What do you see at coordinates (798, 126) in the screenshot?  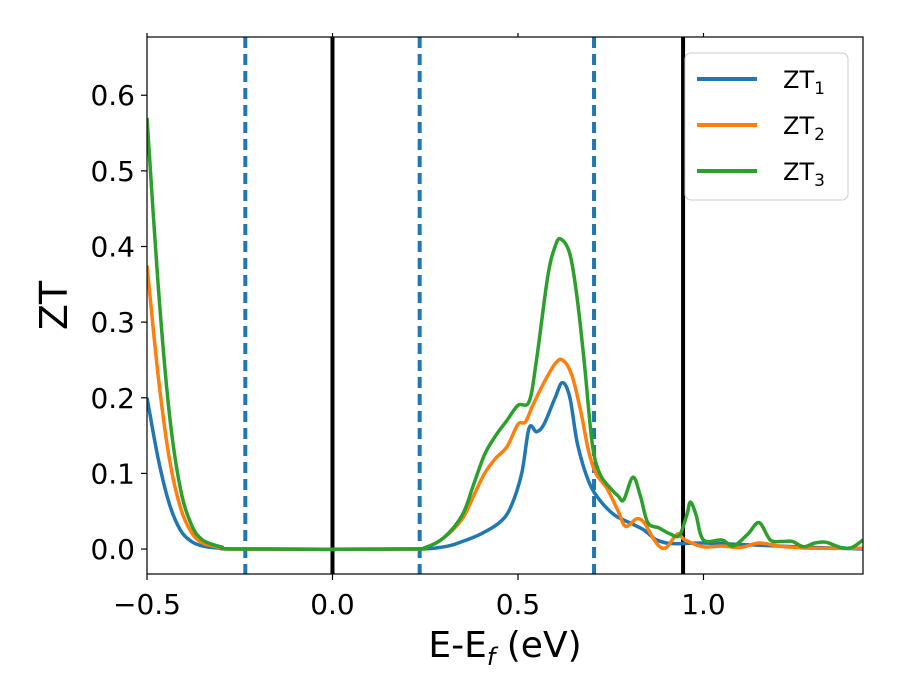 I see `legend-label-zt2-main: ZT` at bounding box center [798, 126].